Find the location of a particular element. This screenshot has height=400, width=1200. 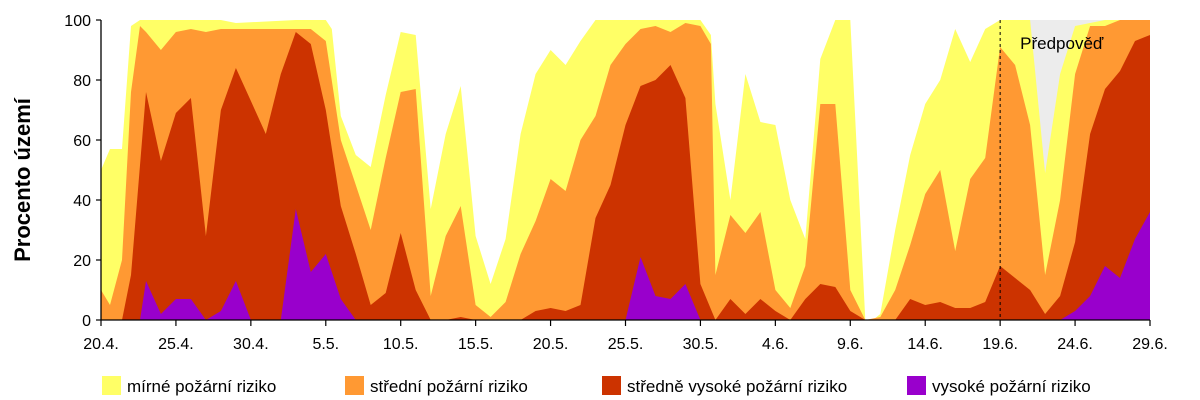

x-tick-label: 30.5. is located at coordinates (701, 344).